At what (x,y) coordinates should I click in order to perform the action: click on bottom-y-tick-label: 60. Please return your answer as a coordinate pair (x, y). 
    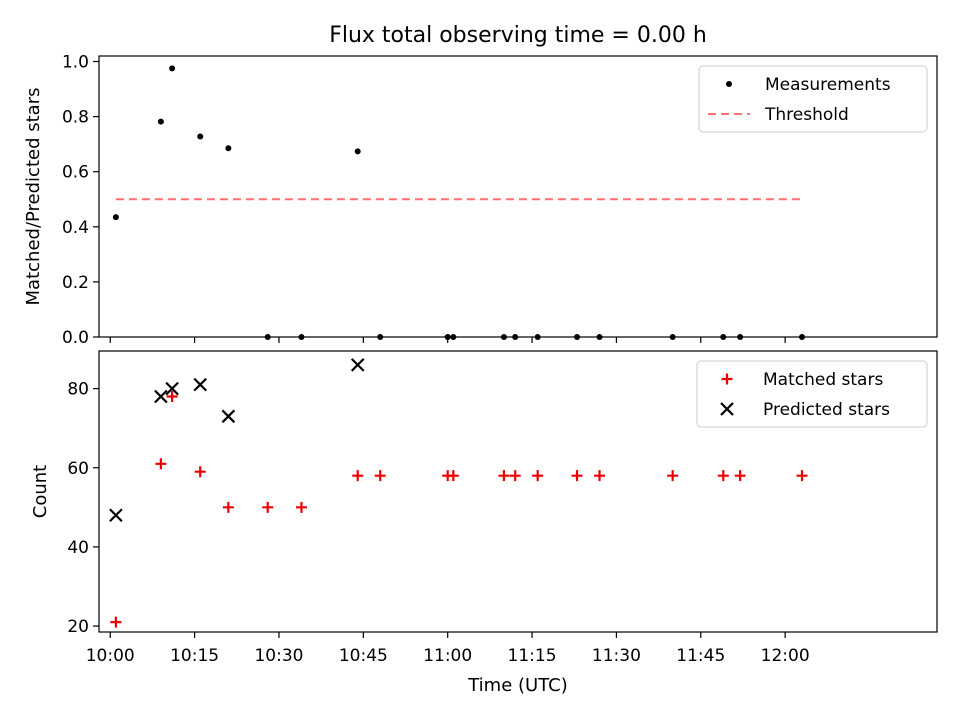
    Looking at the image, I should click on (78, 469).